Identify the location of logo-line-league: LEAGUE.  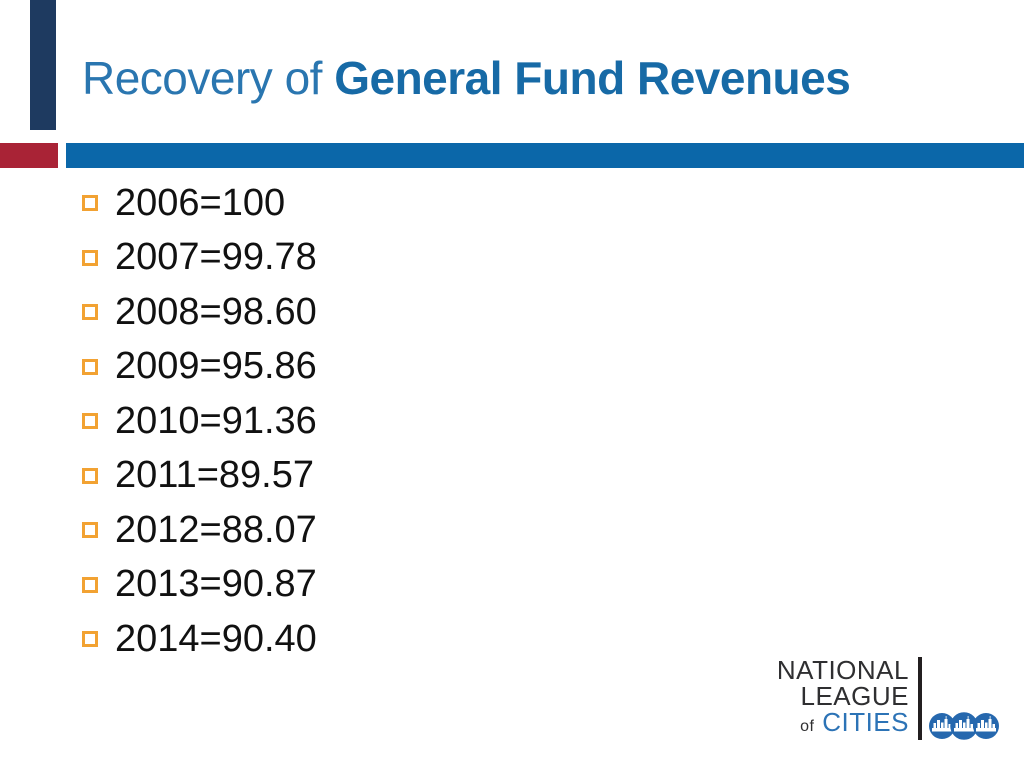
(854, 696).